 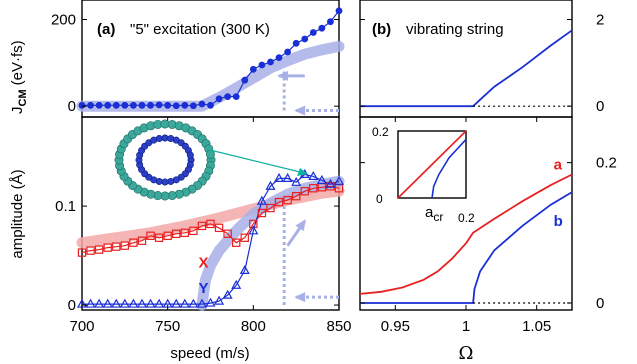 What do you see at coordinates (81, 326) in the screenshot?
I see `panel1-xtick-label-0: 700` at bounding box center [81, 326].